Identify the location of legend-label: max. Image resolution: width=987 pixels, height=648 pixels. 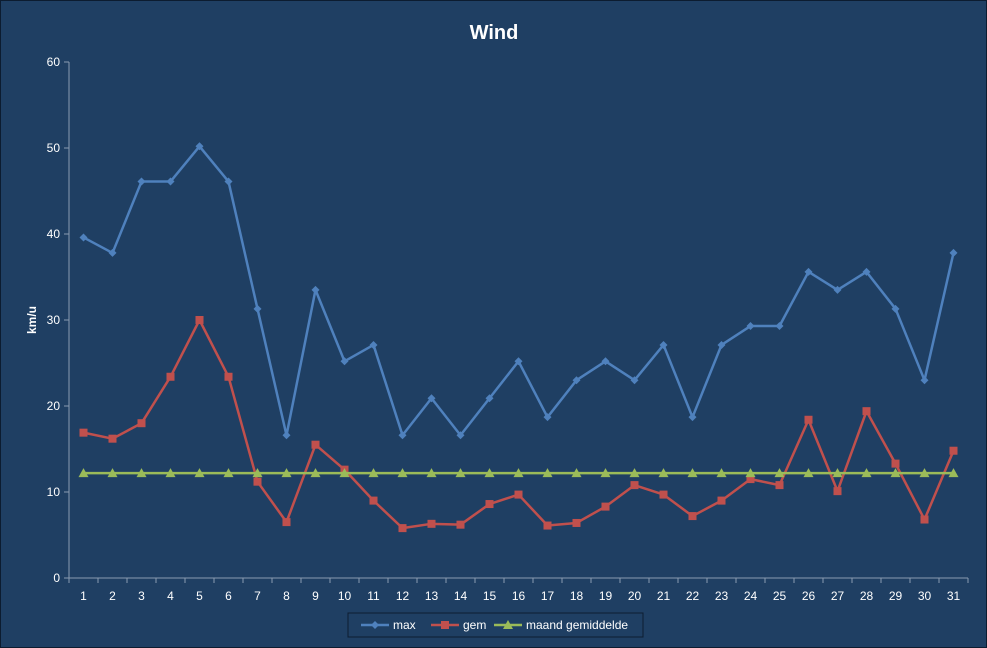
(404, 625).